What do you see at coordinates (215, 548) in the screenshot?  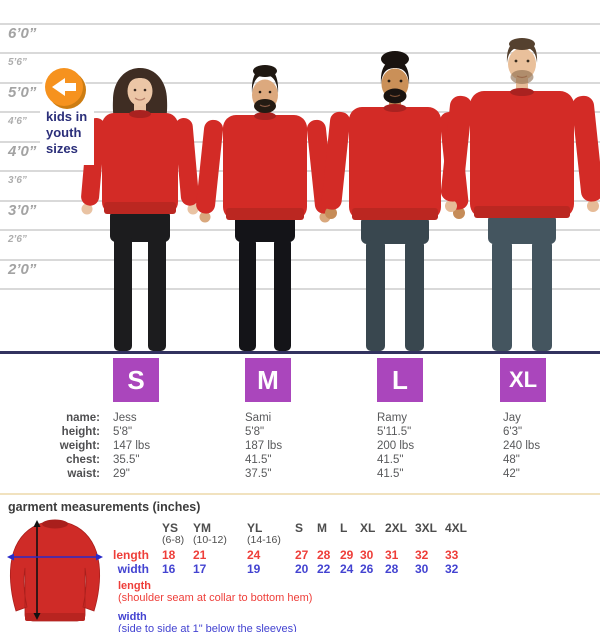 I see `gm-col-ym: YM (10-12) 21 17` at bounding box center [215, 548].